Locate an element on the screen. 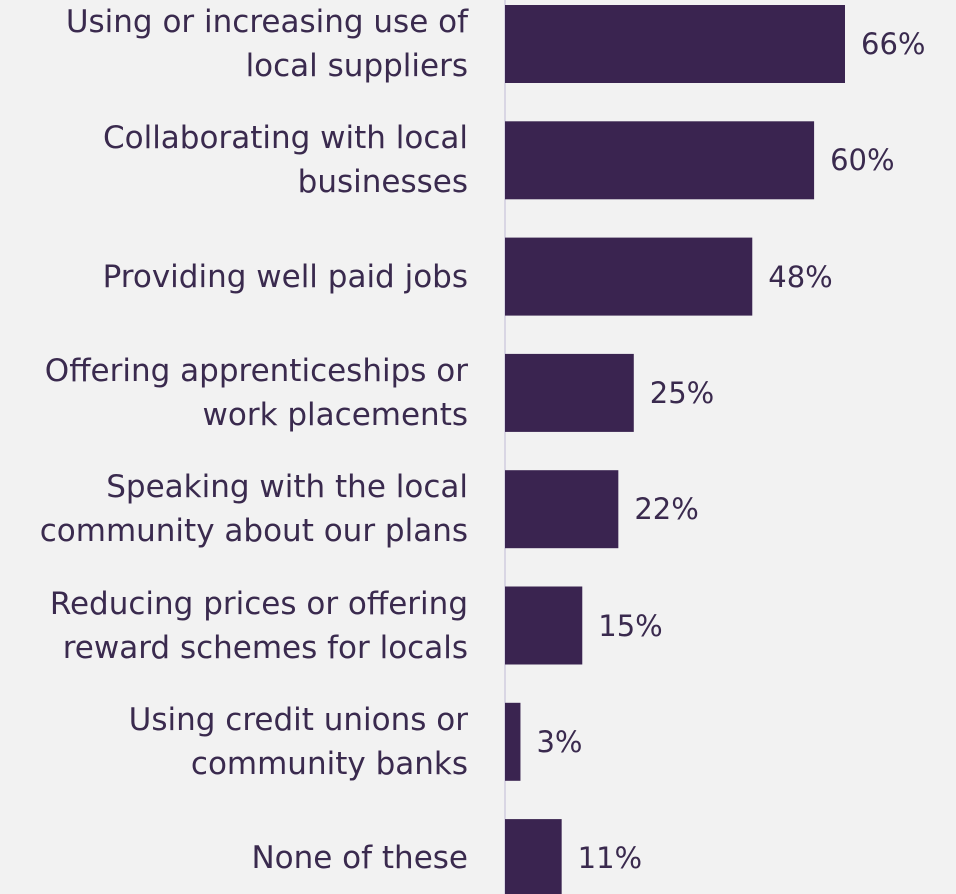 The width and height of the screenshot is (956, 894). category-label: Collaborating with local businesses is located at coordinates (234, 160).